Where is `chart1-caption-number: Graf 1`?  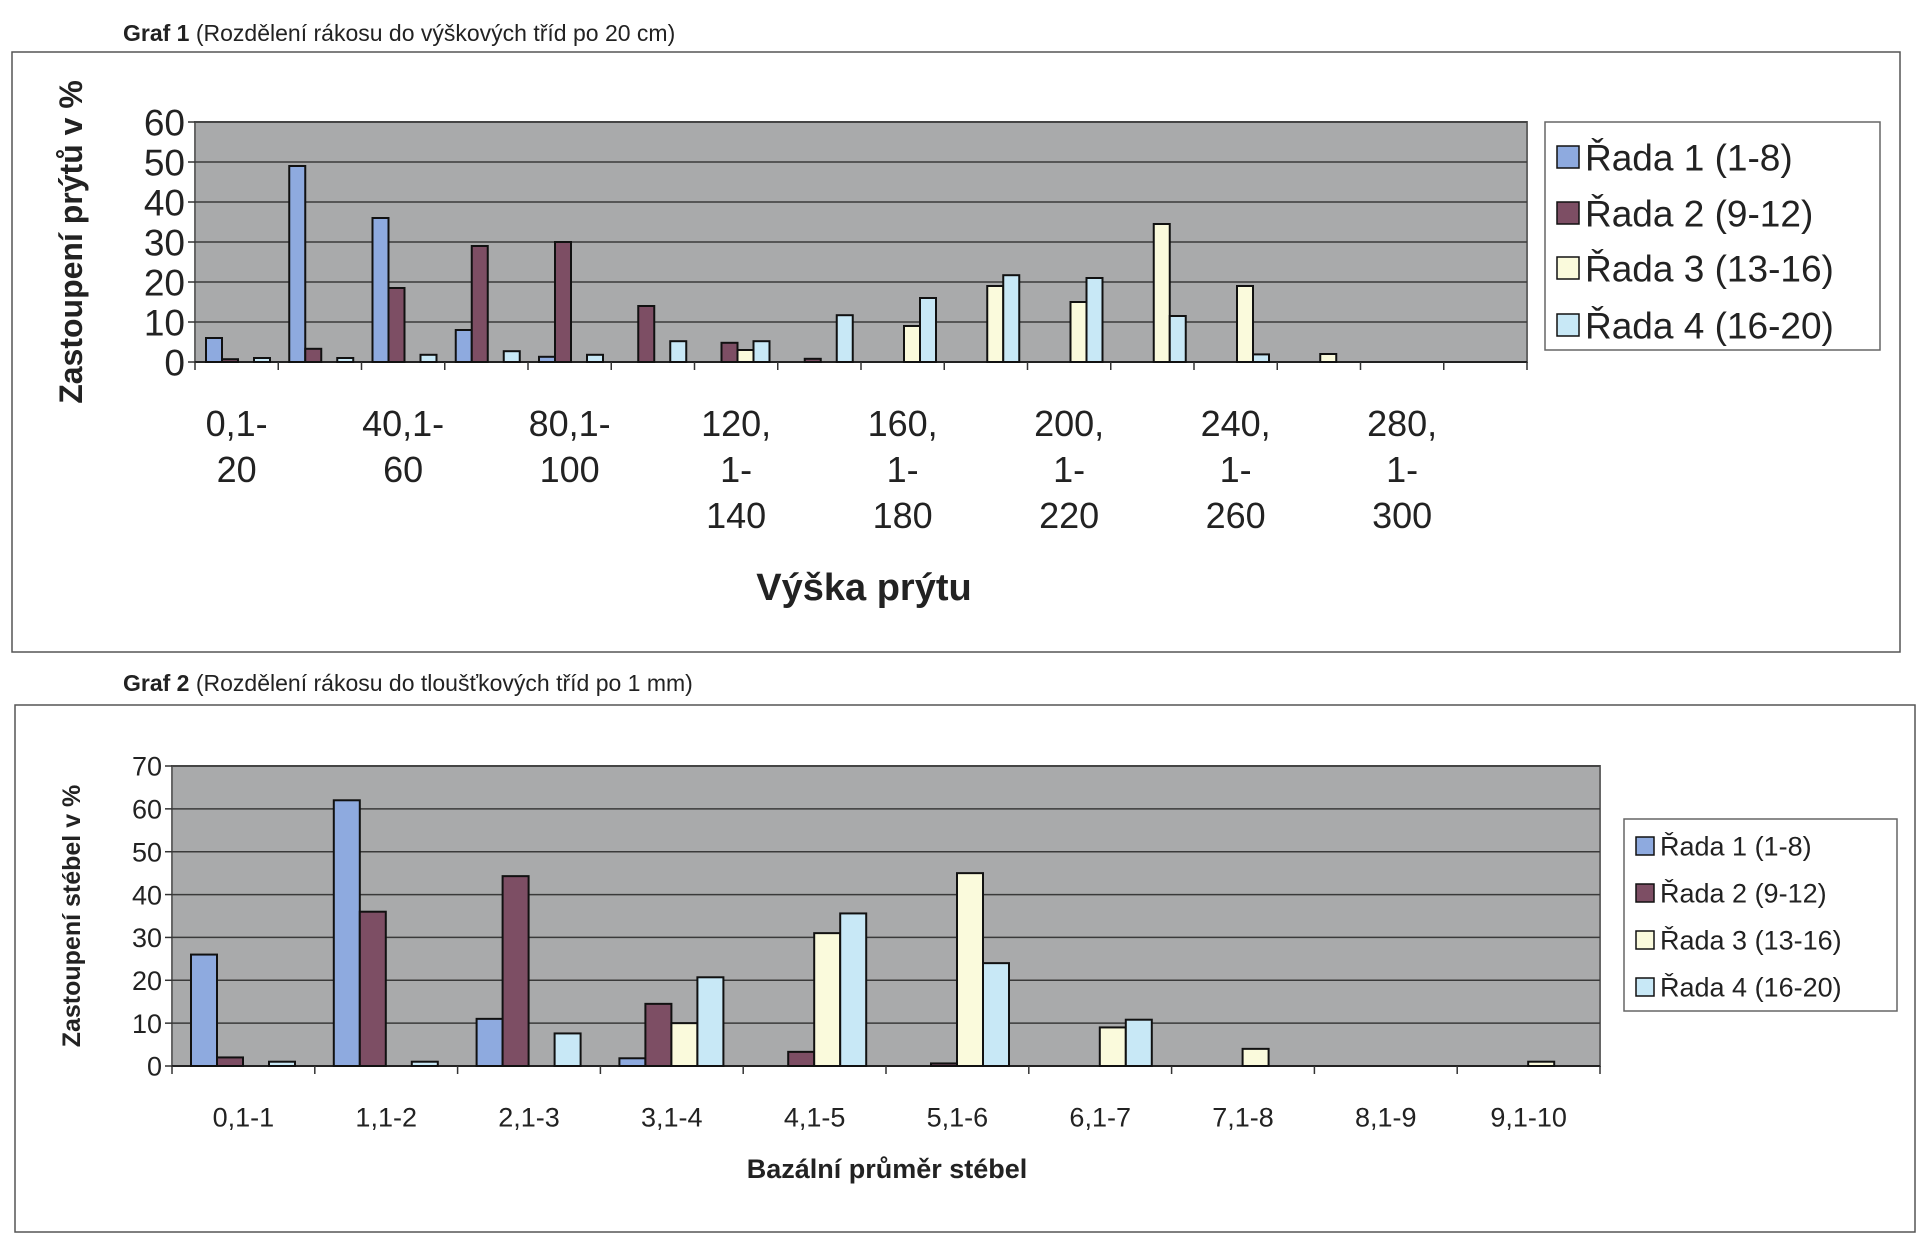
chart1-caption-number: Graf 1 is located at coordinates (156, 33).